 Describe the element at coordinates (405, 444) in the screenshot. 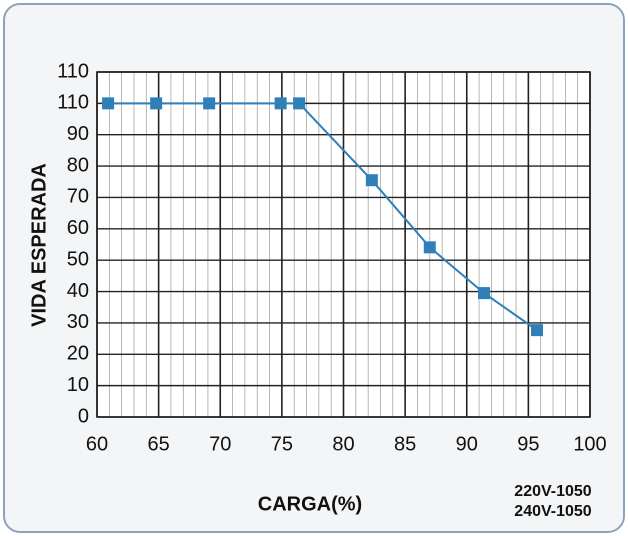

I see `x-tick-label: 85` at that location.